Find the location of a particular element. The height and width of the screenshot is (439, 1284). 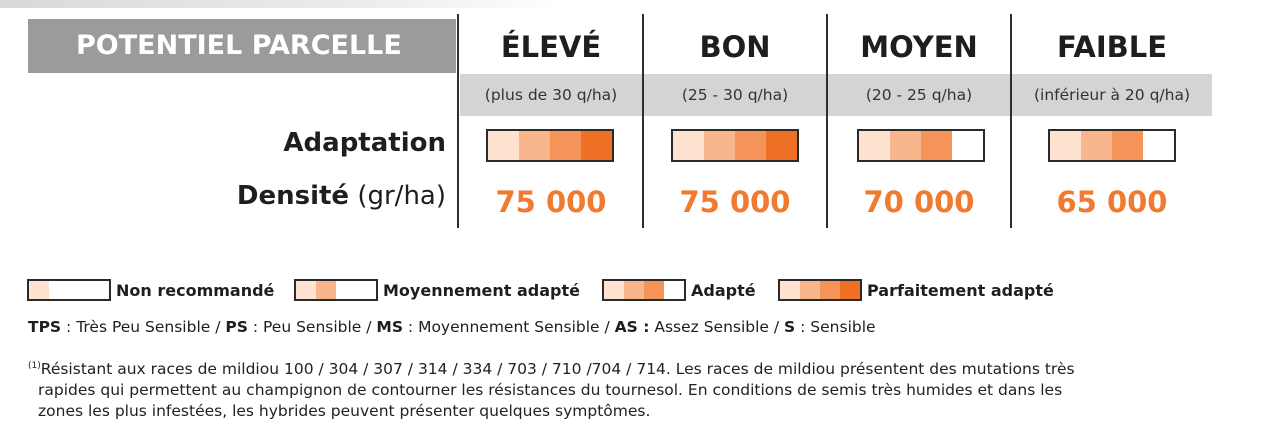

adaptation-bar-eleve is located at coordinates (550, 145).